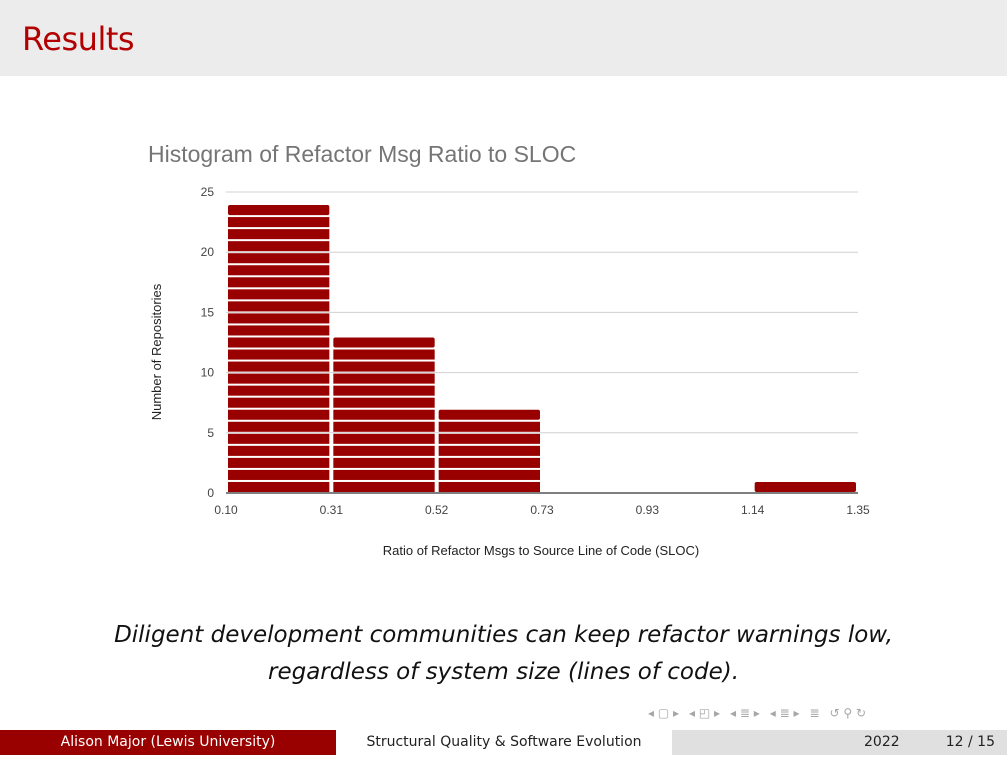  Describe the element at coordinates (858, 510) in the screenshot. I see `x-tick-label: 1.35` at that location.